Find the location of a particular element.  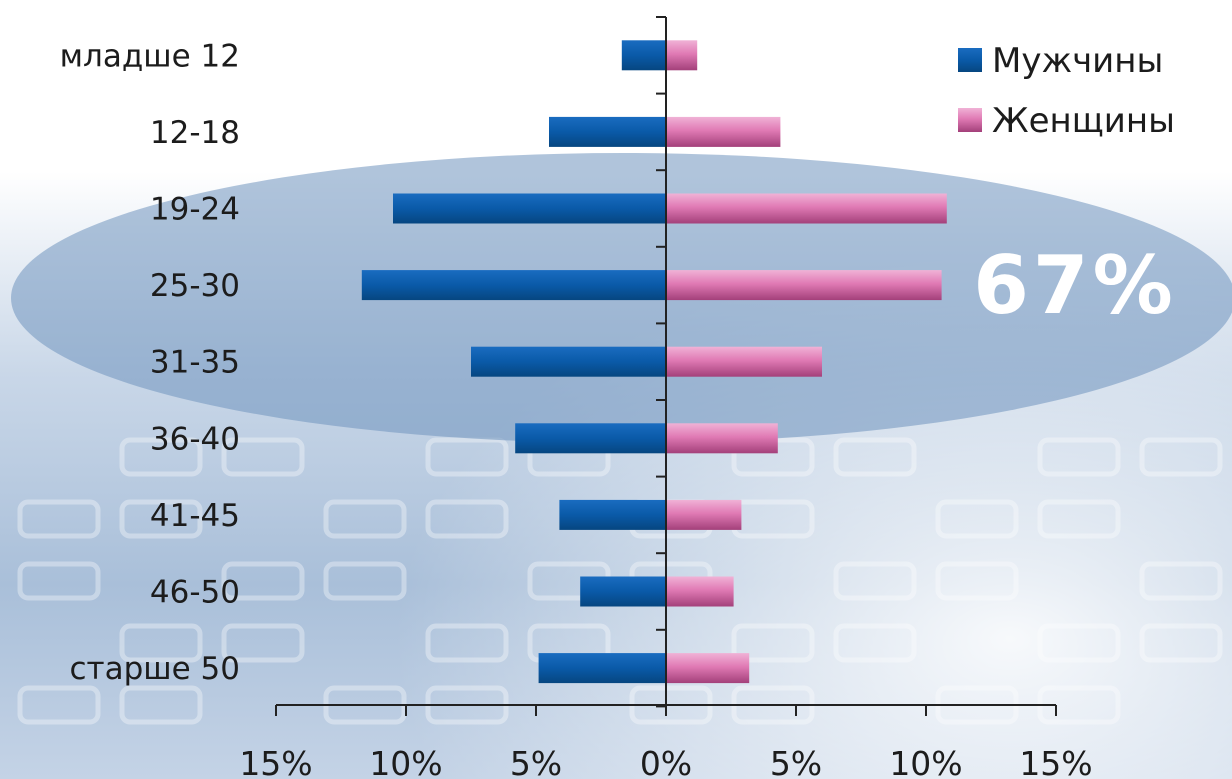

category-label-1: 12-18 is located at coordinates (195, 133).